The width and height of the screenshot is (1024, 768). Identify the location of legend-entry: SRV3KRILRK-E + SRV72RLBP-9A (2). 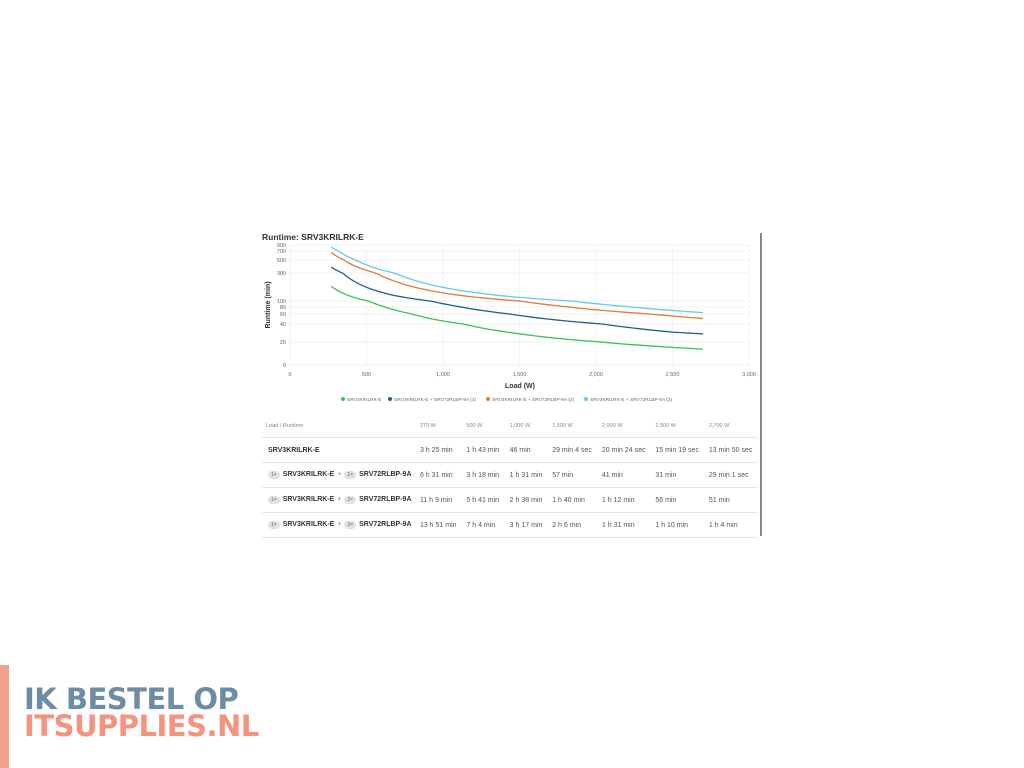
(533, 400).